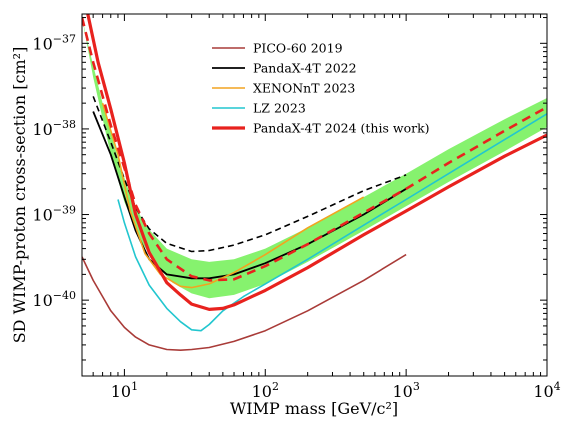 The image size is (576, 432). What do you see at coordinates (54, 42) in the screenshot?
I see `y-tick-label: 10−37` at bounding box center [54, 42].